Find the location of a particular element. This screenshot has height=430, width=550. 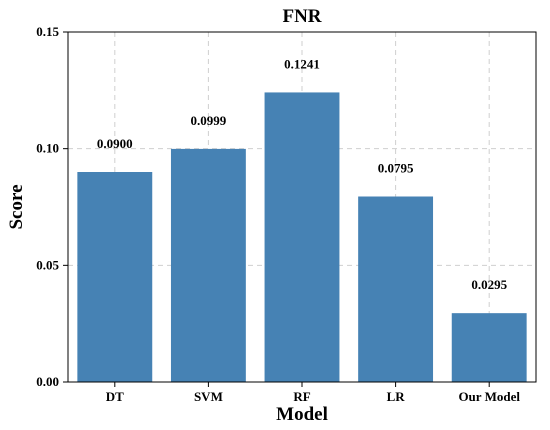

y-tick-label: 0.05 is located at coordinates (47, 264).